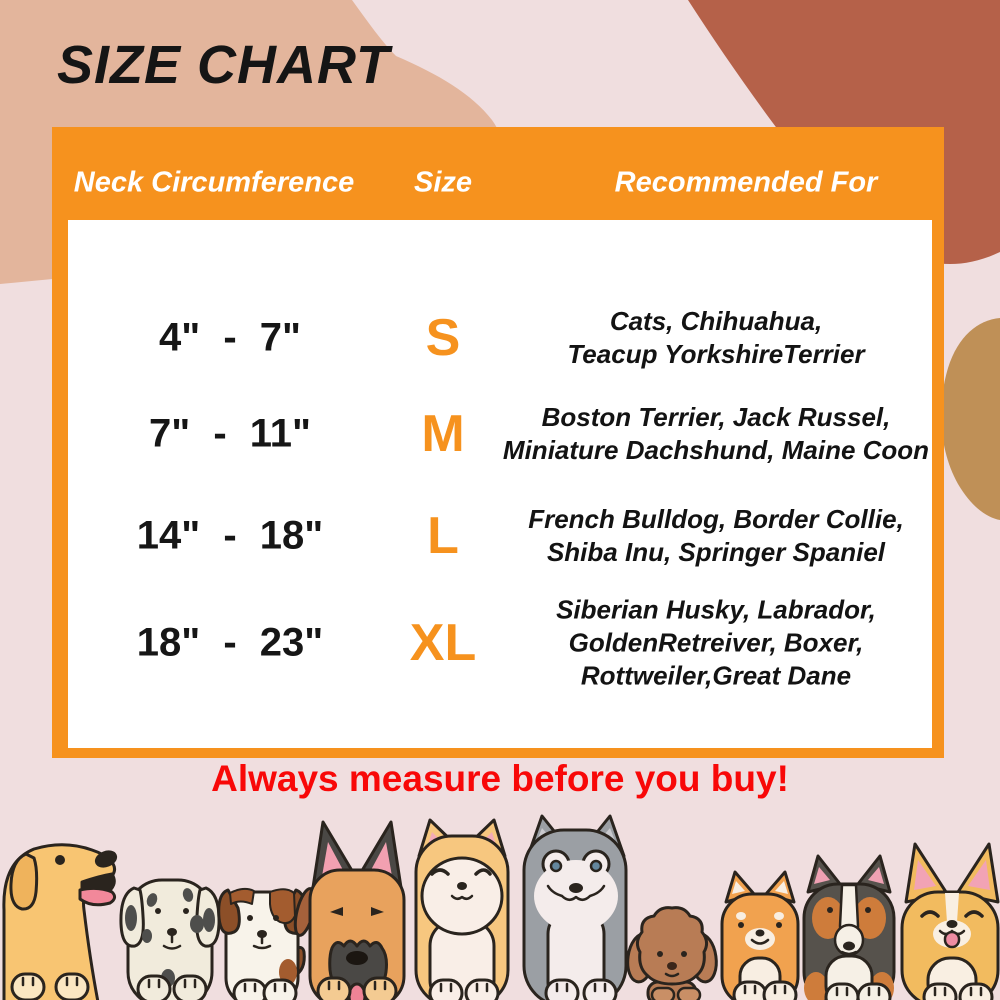 Image resolution: width=1000 pixels, height=1000 pixels. Describe the element at coordinates (970, 419) in the screenshot. I see `background-blob-camel` at that location.